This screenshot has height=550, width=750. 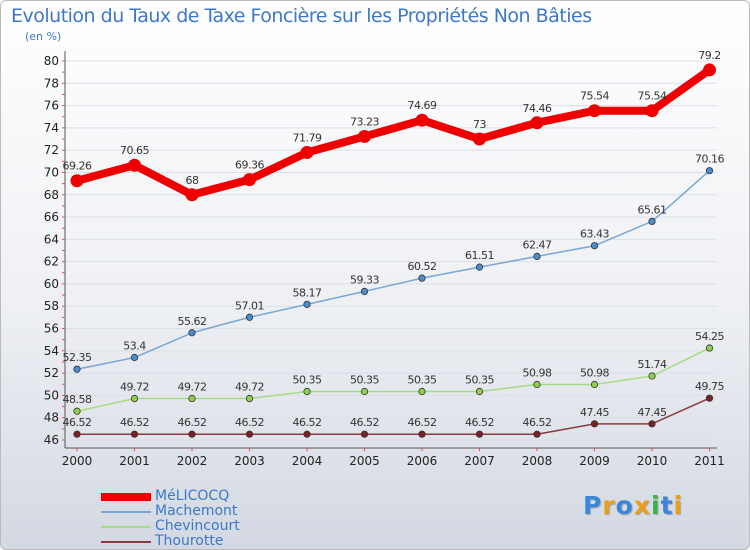 What do you see at coordinates (197, 526) in the screenshot?
I see `legend-label: Chevincourt` at bounding box center [197, 526].